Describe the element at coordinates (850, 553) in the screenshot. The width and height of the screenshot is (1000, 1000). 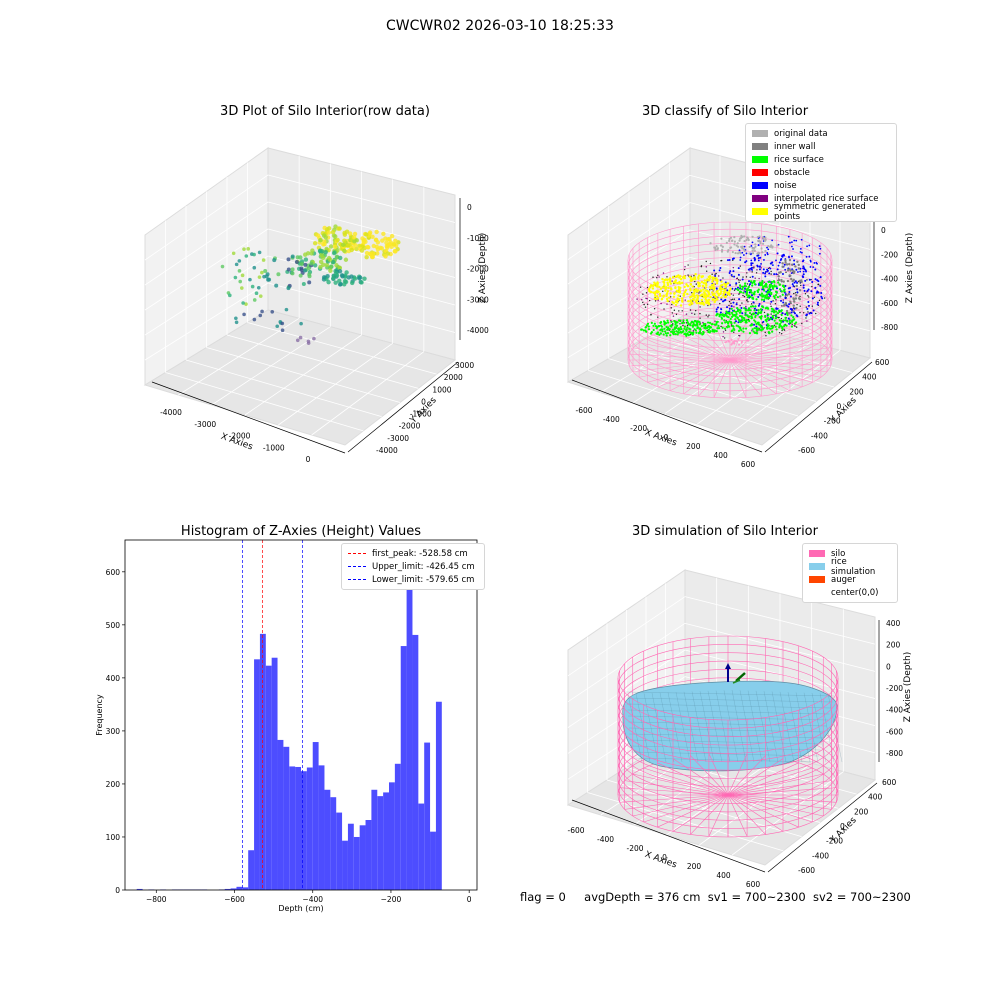
I see `p4-legend-item-0: silo` at that location.